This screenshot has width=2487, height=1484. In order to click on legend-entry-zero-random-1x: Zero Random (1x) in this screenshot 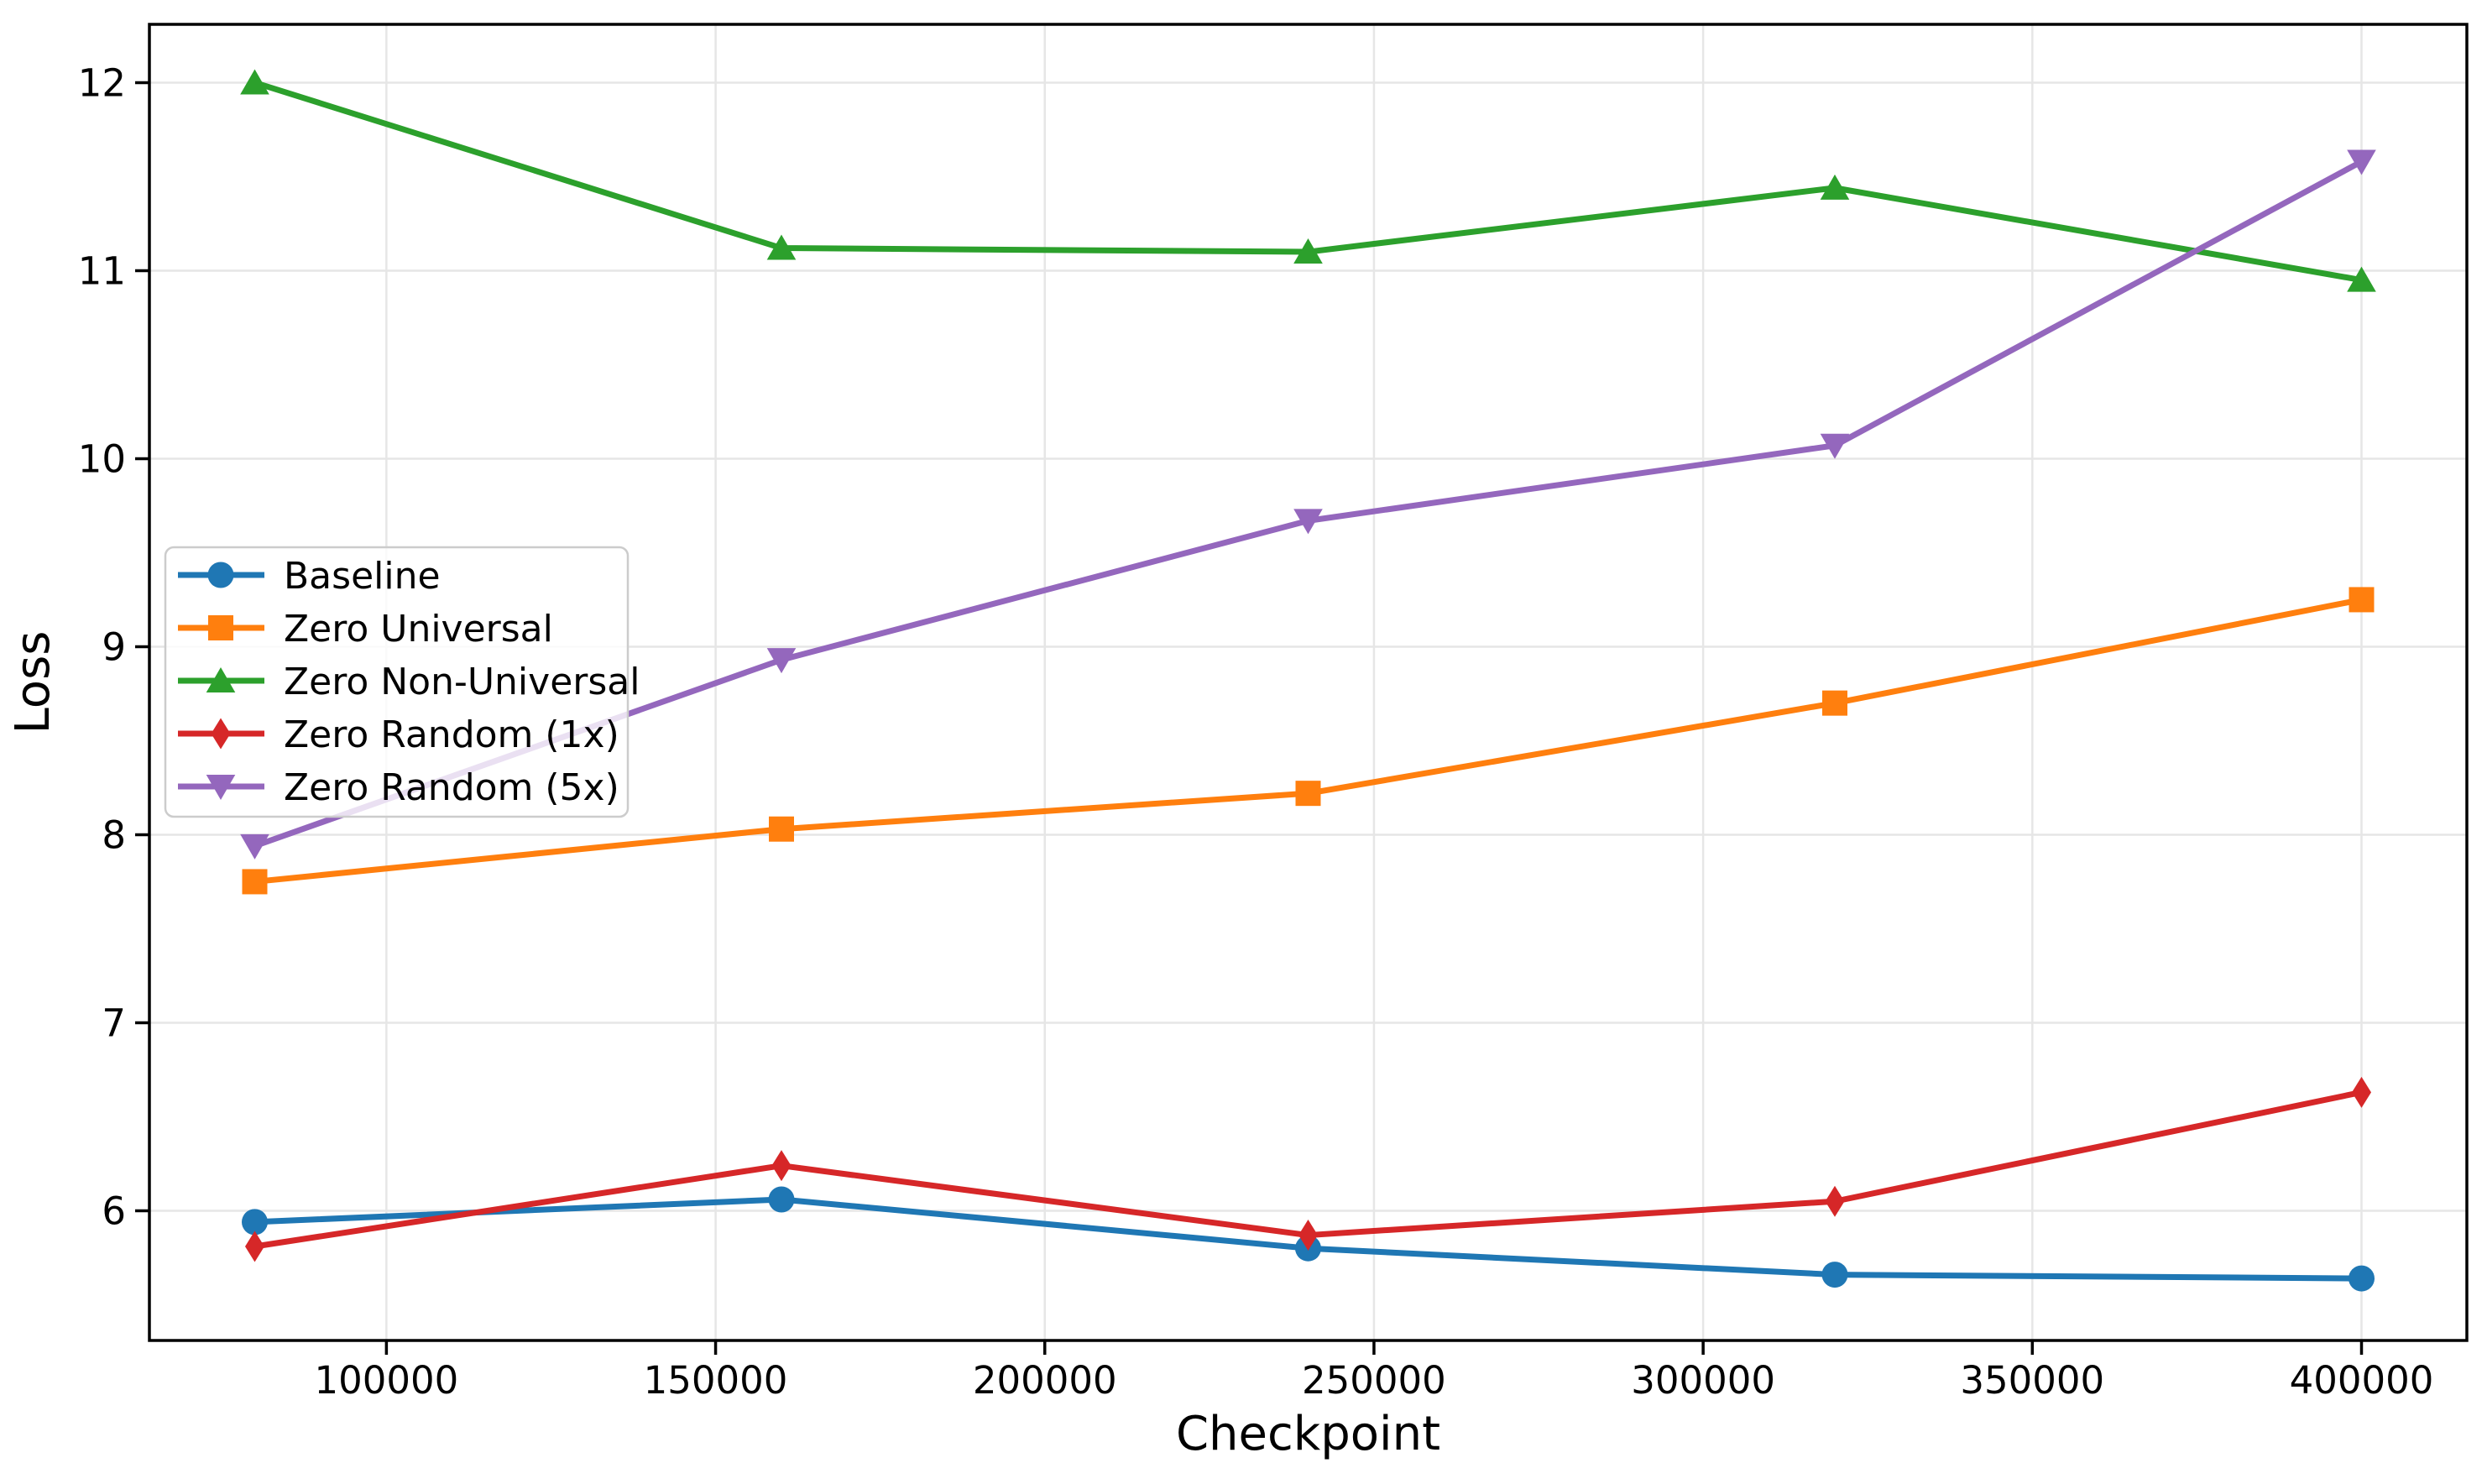, I will do `click(398, 734)`.